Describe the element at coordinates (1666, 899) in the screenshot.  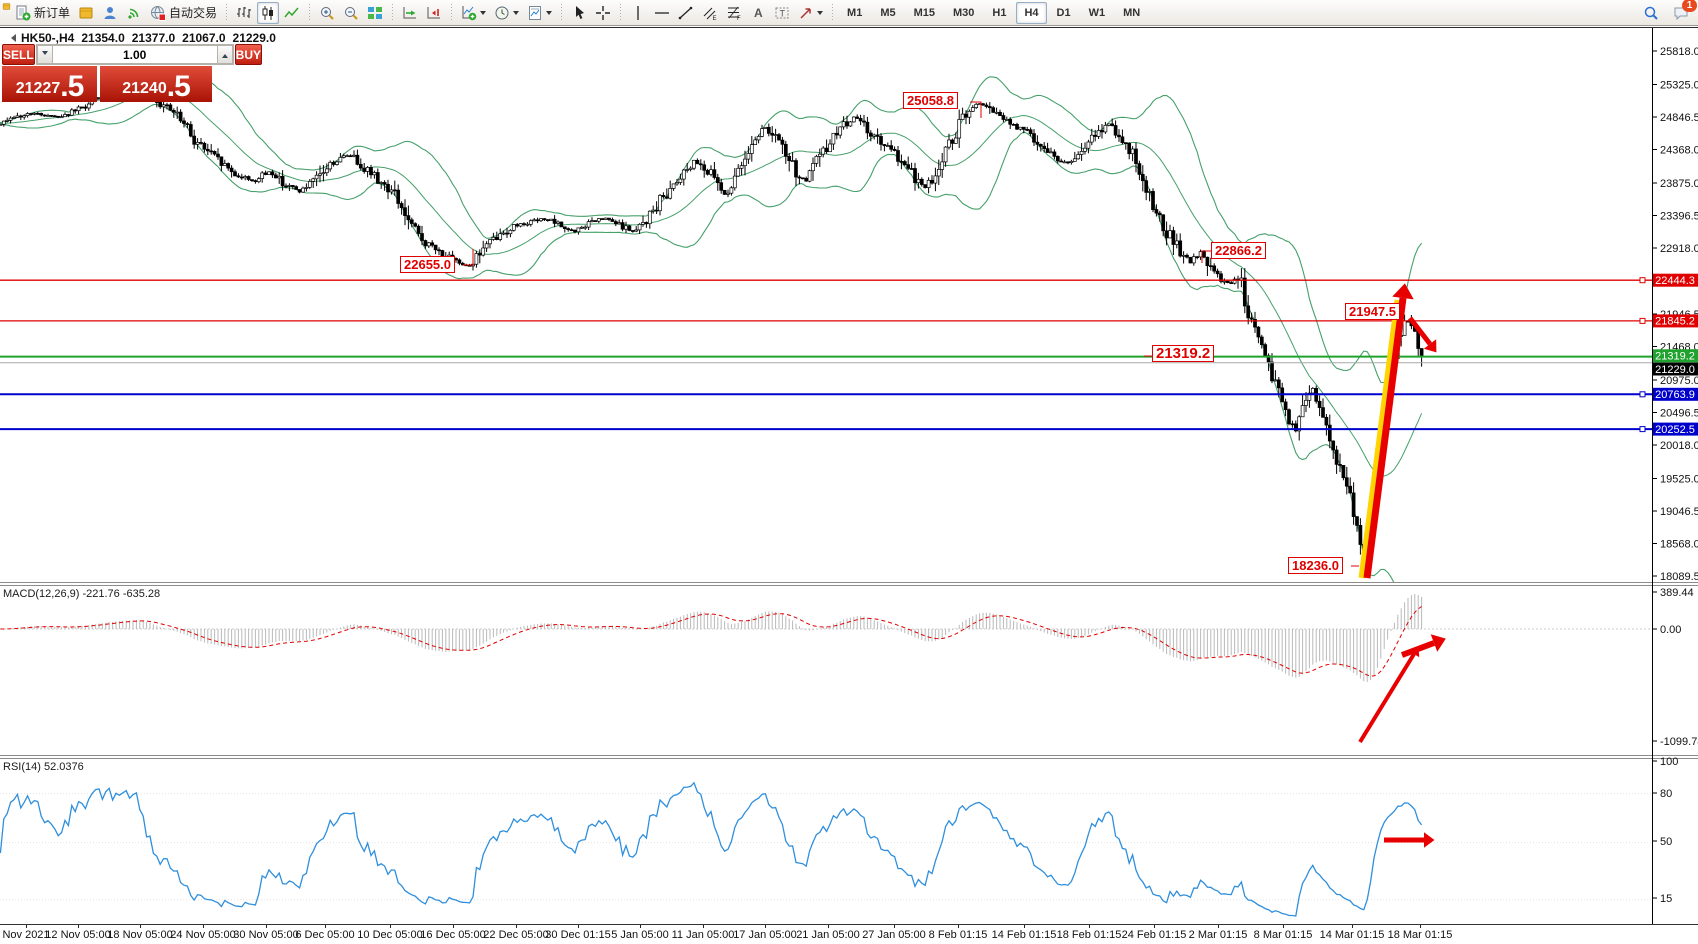
I see `svg-text: 15` at that location.